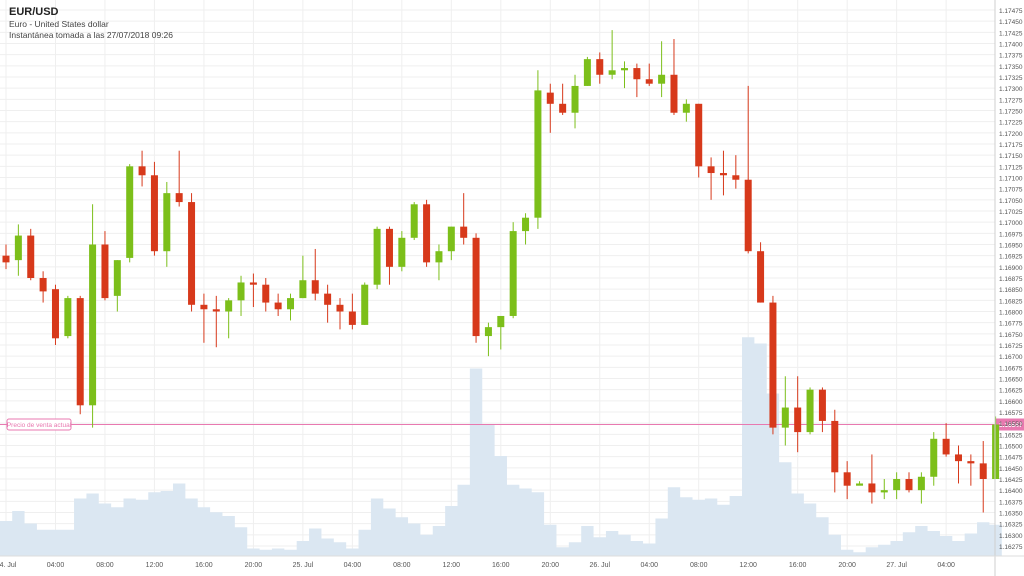 This screenshot has height=576, width=1024. What do you see at coordinates (1011, 447) in the screenshot?
I see `y-tick-label: 1.16500` at bounding box center [1011, 447].